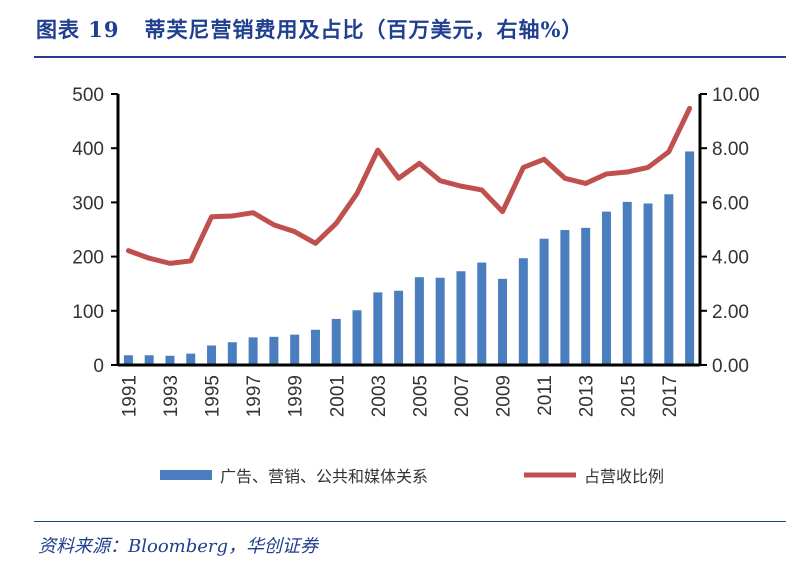 The width and height of the screenshot is (806, 578). Describe the element at coordinates (149, 360) in the screenshot. I see `bar-1992` at that location.